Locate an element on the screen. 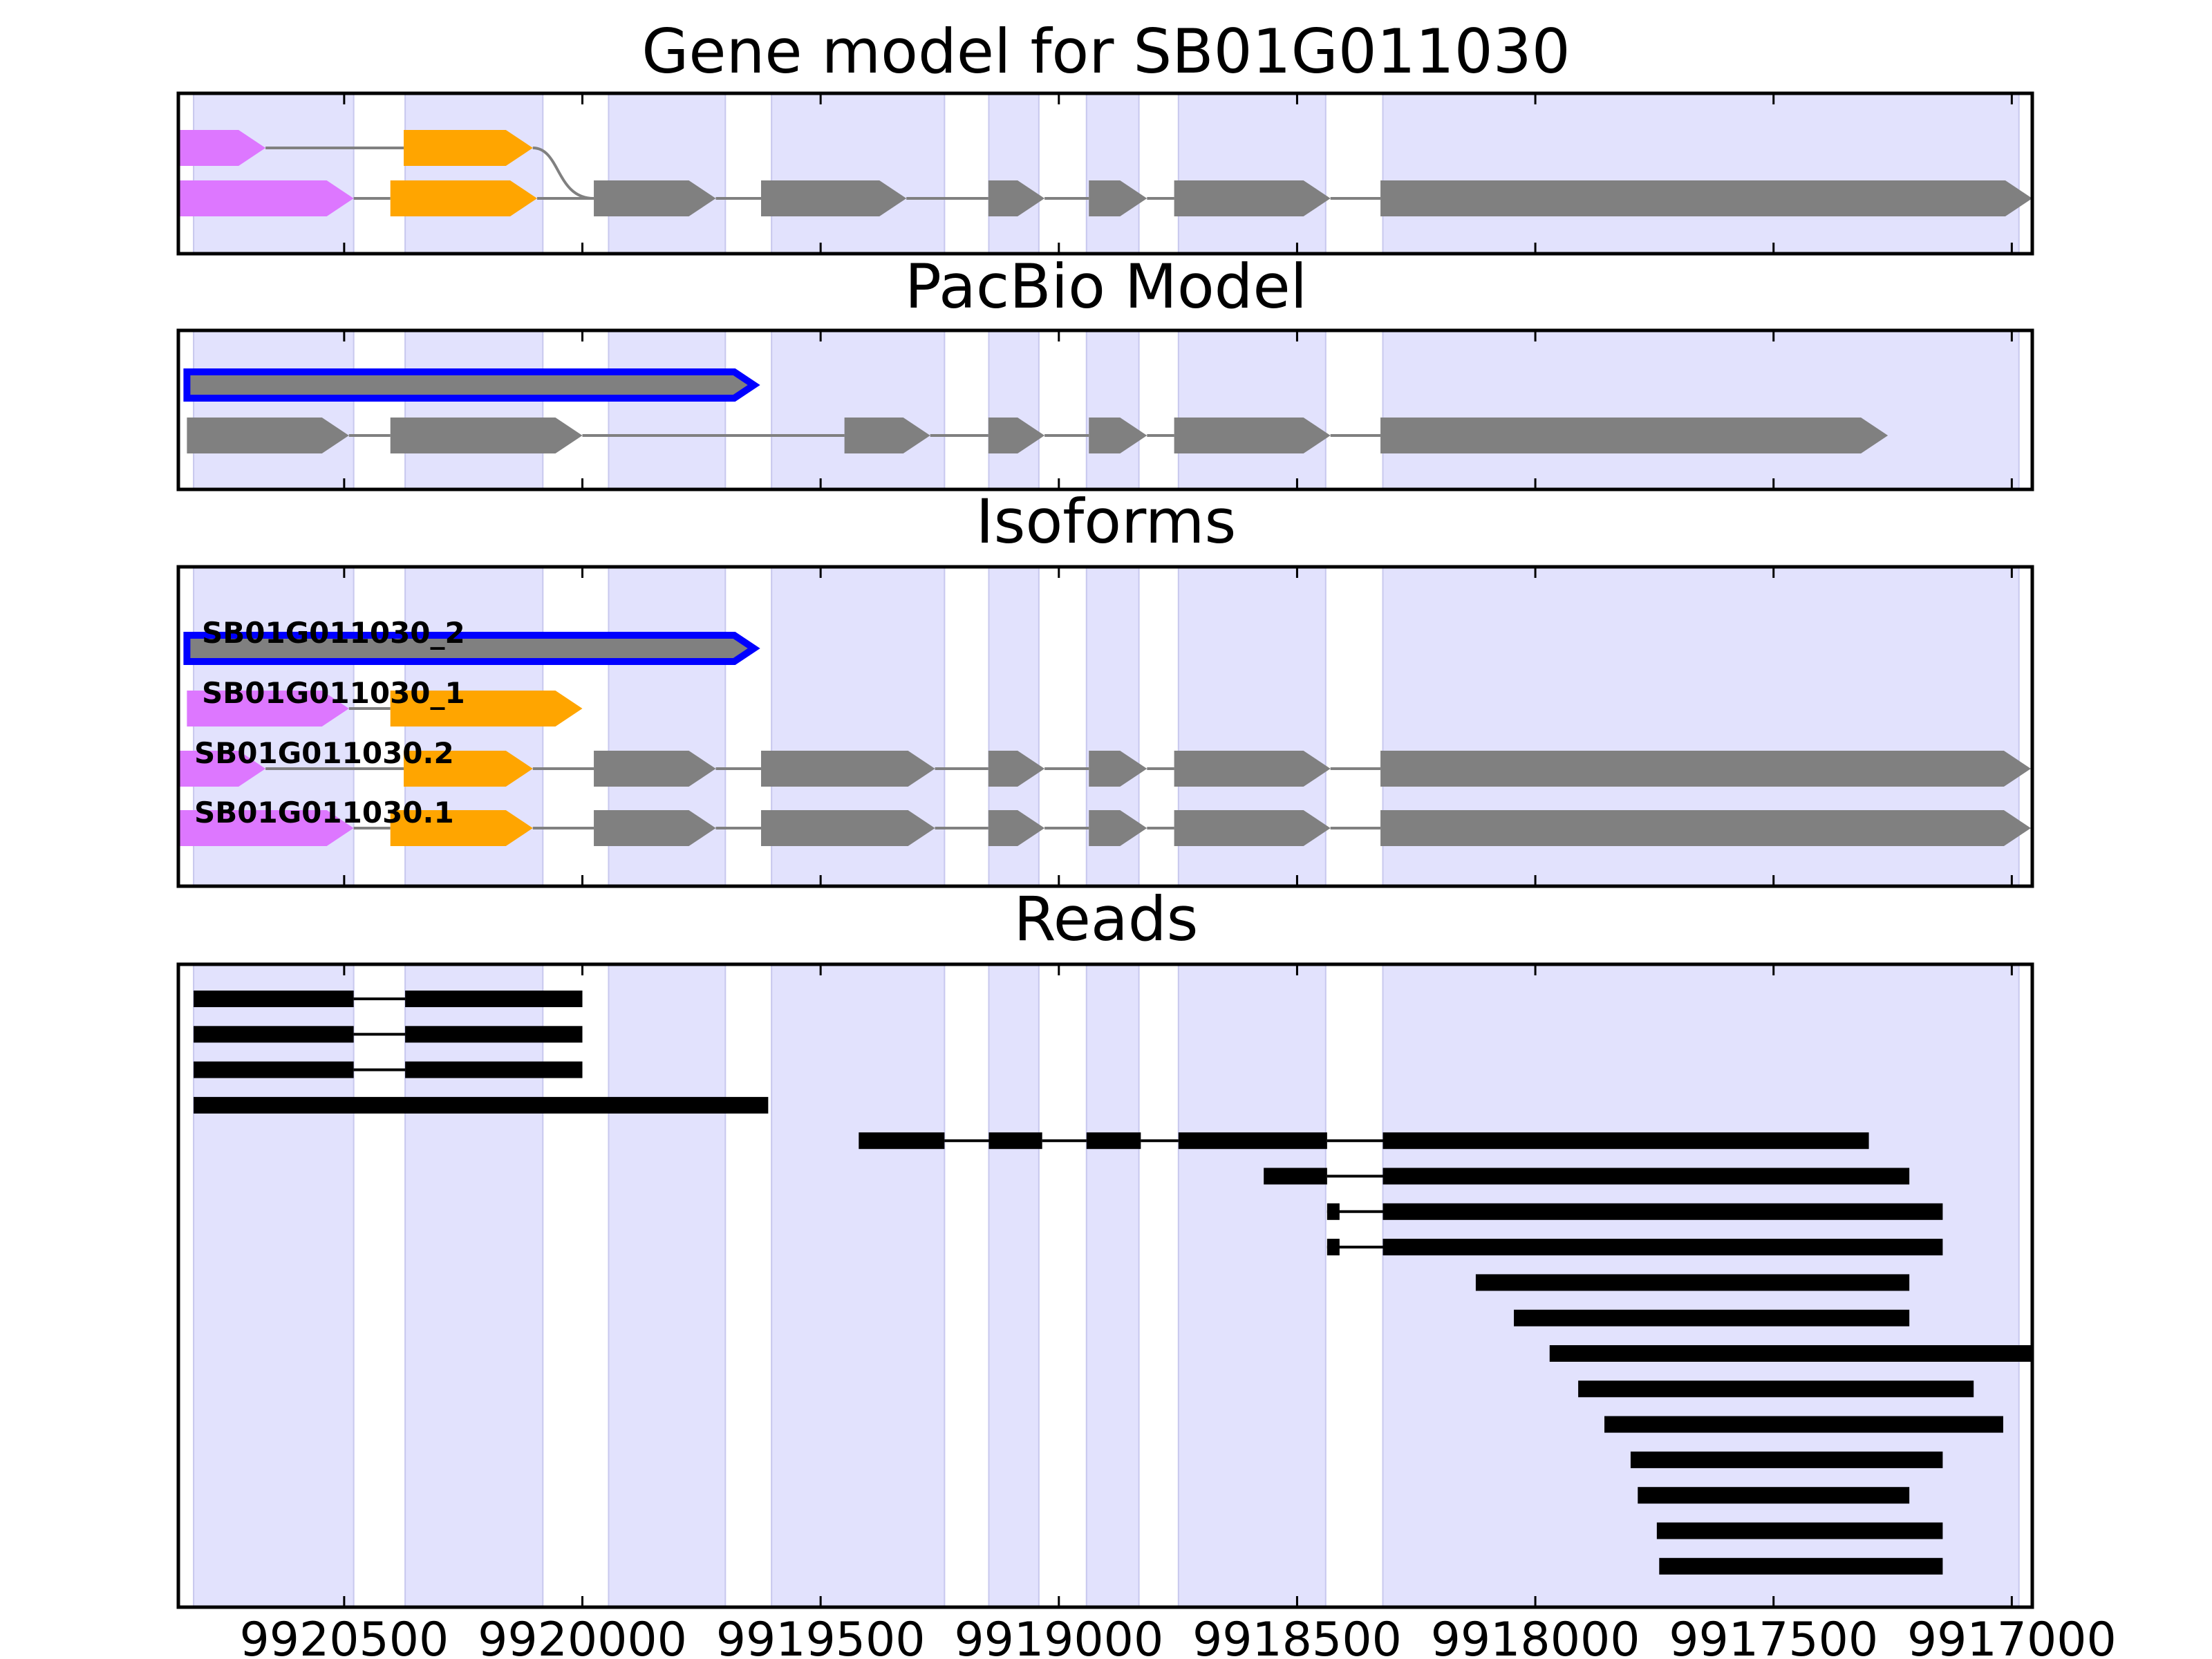 Image resolution: width=2212 pixels, height=1659 pixels. x-tick-label: 9919000 is located at coordinates (1058, 1636).